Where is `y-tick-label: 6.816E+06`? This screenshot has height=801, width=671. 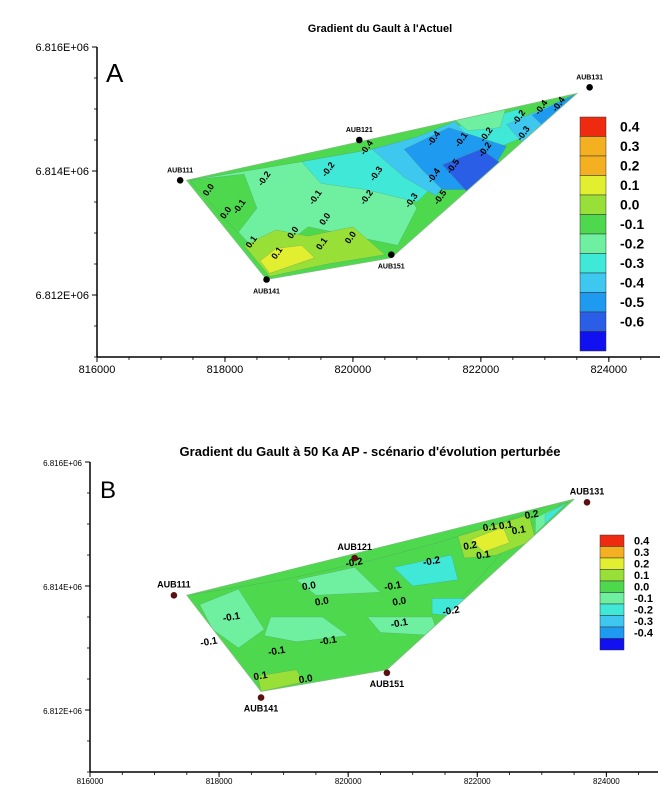 y-tick-label: 6.816E+06 is located at coordinates (62, 463).